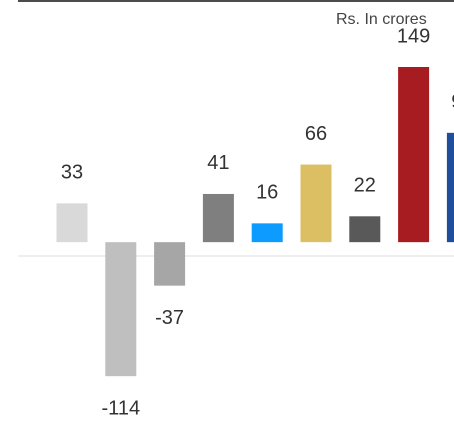  I want to click on value-label: 22, so click(365, 186).